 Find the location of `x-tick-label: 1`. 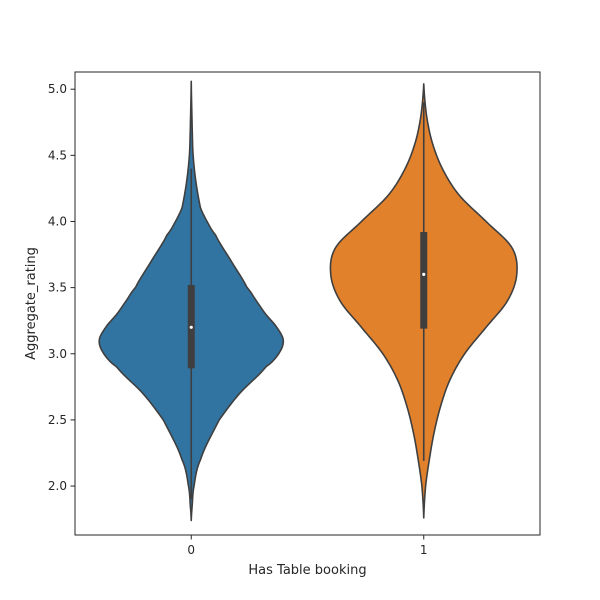

x-tick-label: 1 is located at coordinates (424, 550).